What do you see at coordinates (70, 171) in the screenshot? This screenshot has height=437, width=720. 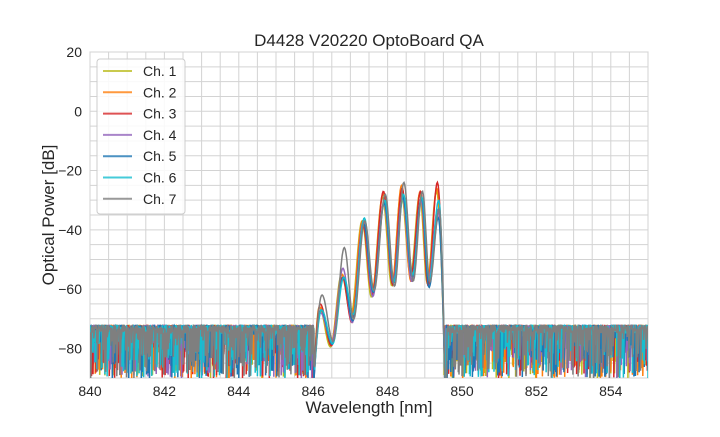 I see `y-tick-label: −20` at bounding box center [70, 171].